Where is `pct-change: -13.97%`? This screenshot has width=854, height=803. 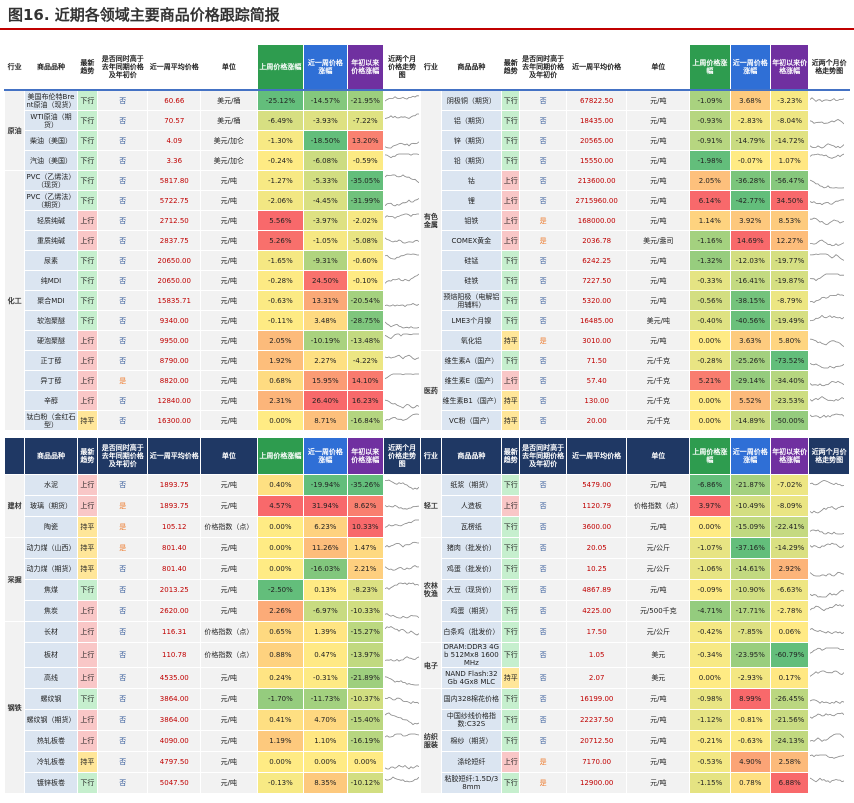 pct-change: -13.97% is located at coordinates (365, 655).